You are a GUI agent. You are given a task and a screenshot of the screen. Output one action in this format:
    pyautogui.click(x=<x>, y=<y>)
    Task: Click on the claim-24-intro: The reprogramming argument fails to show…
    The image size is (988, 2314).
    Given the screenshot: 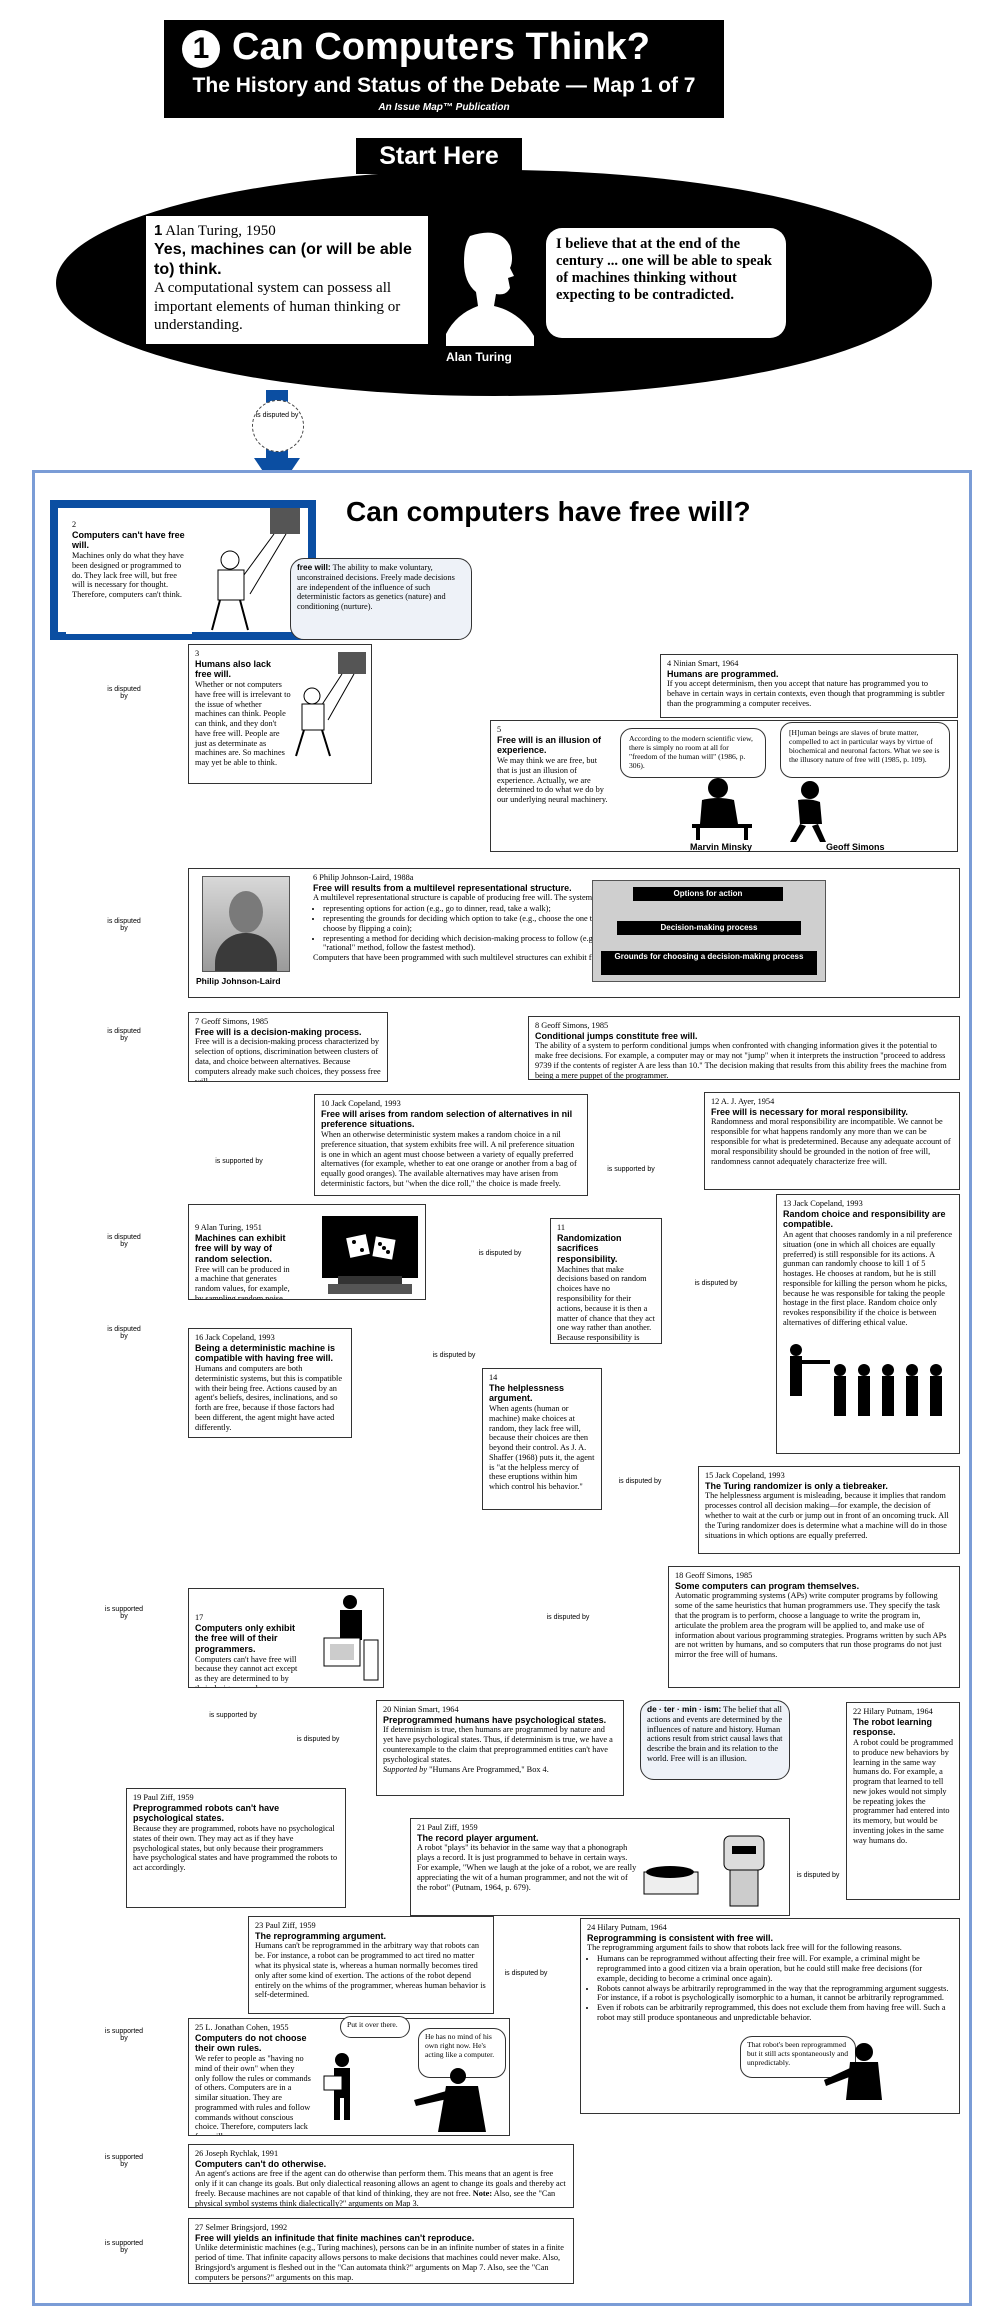 What is the action you would take?
    pyautogui.click(x=744, y=1948)
    